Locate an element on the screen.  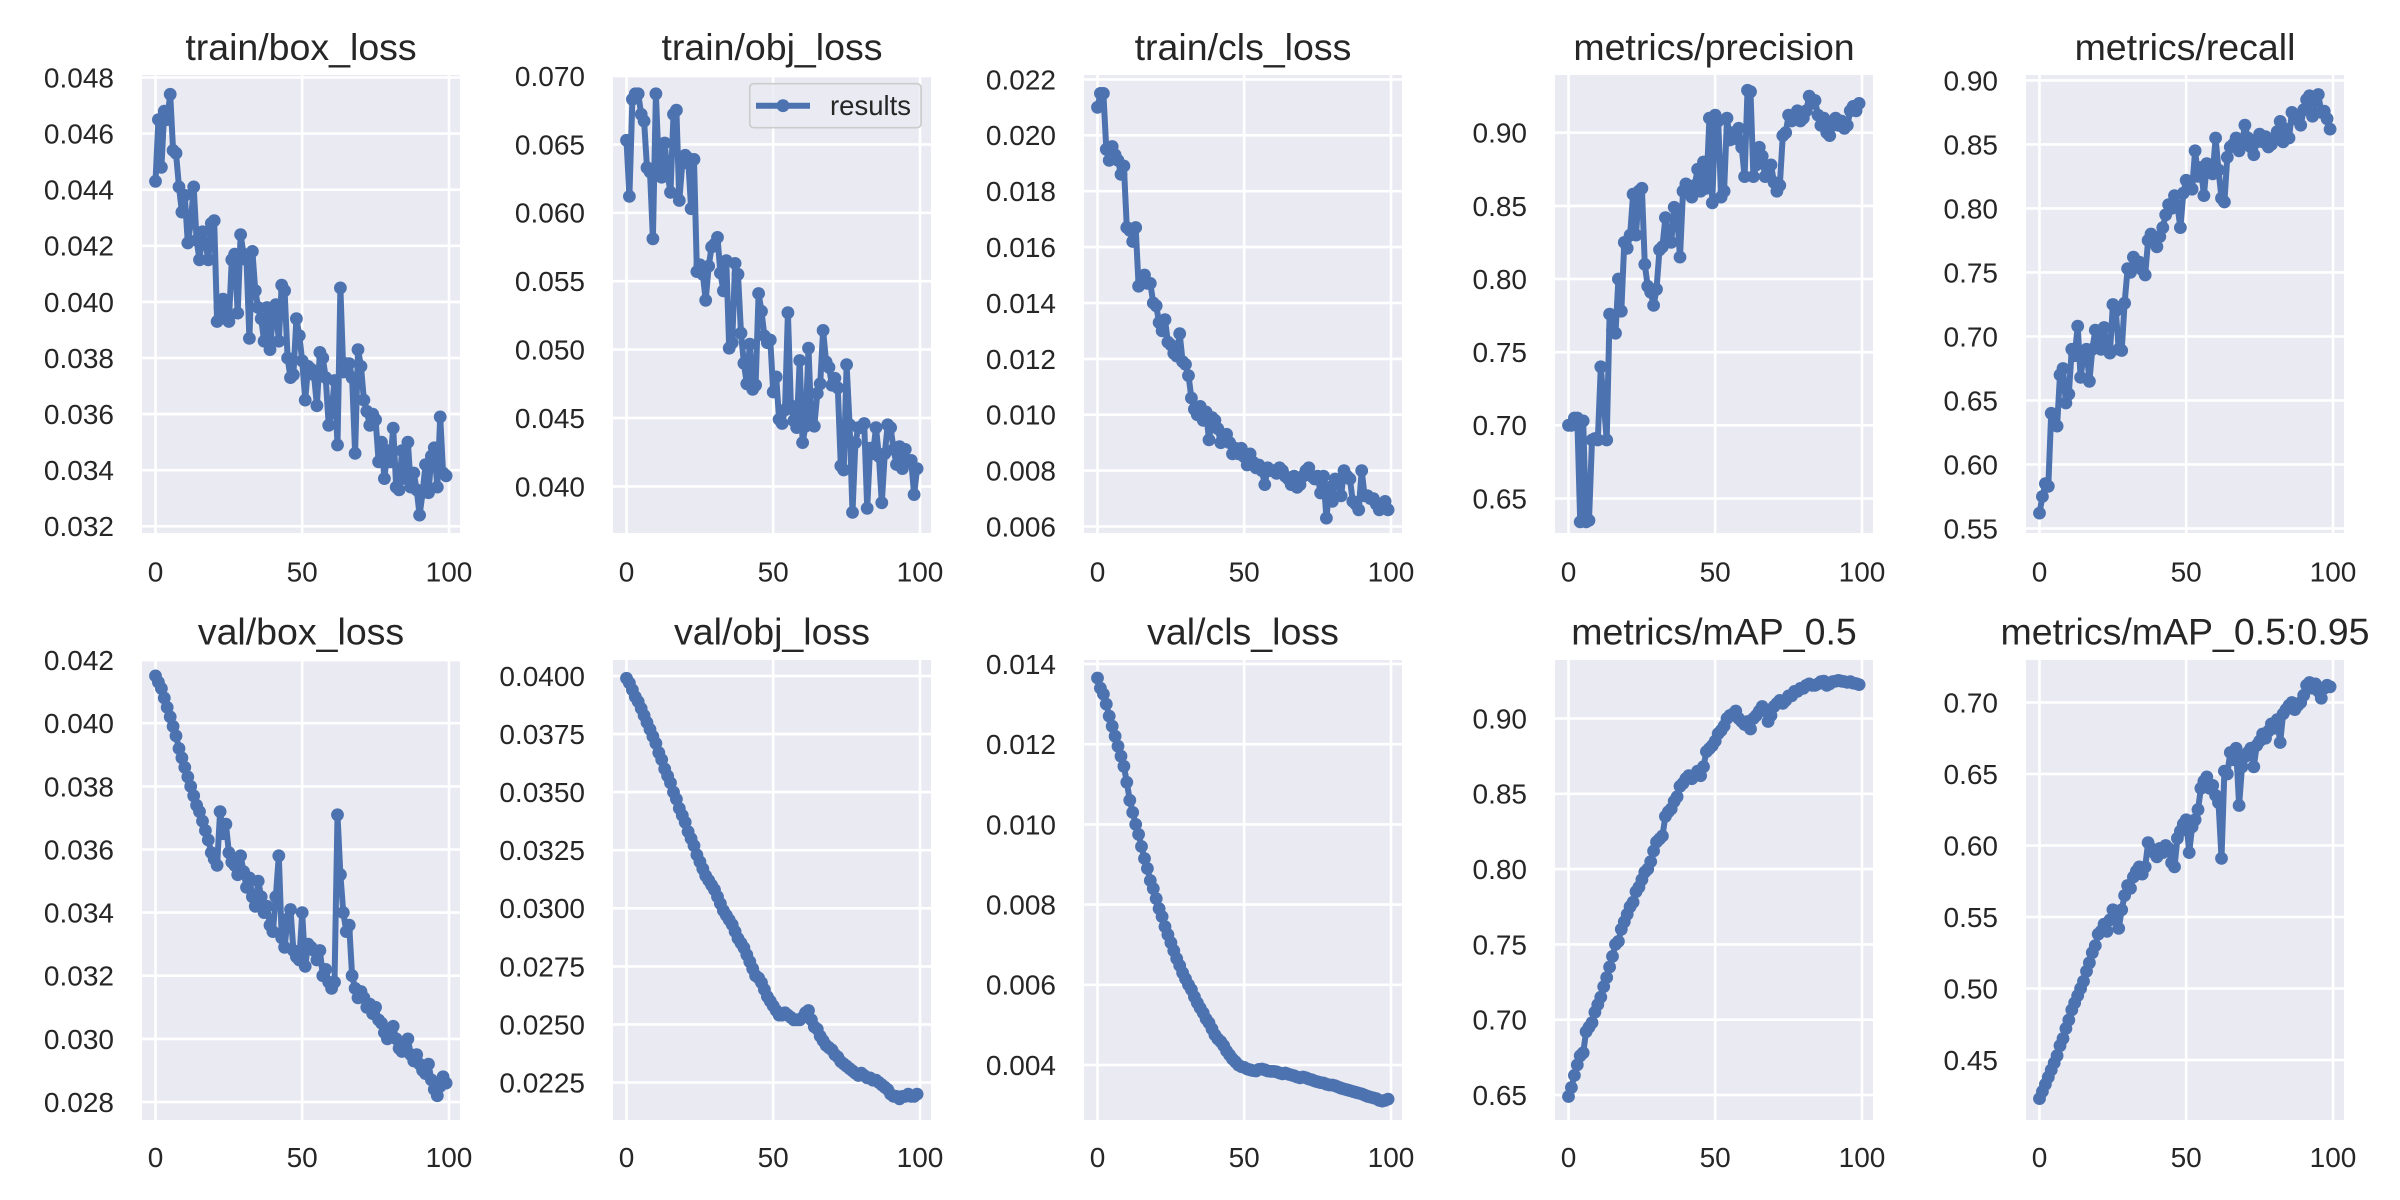
svg-text: 0.050 is located at coordinates (550, 350).